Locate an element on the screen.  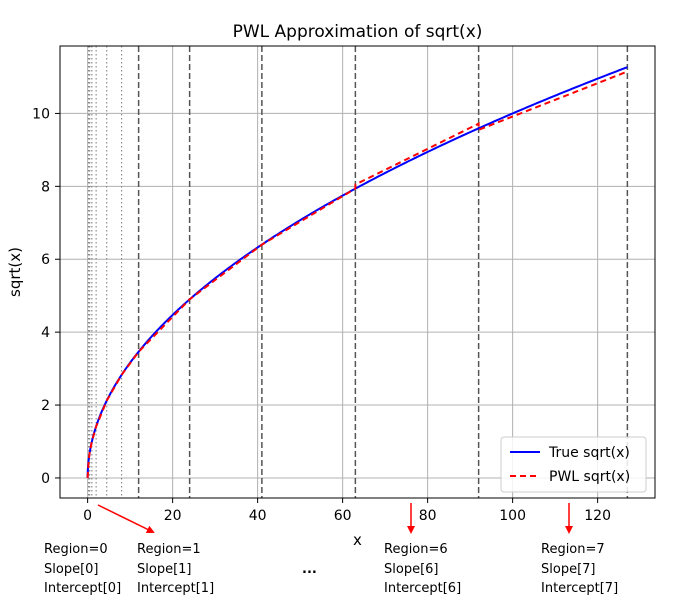
x-tick-label: 40 is located at coordinates (258, 516).